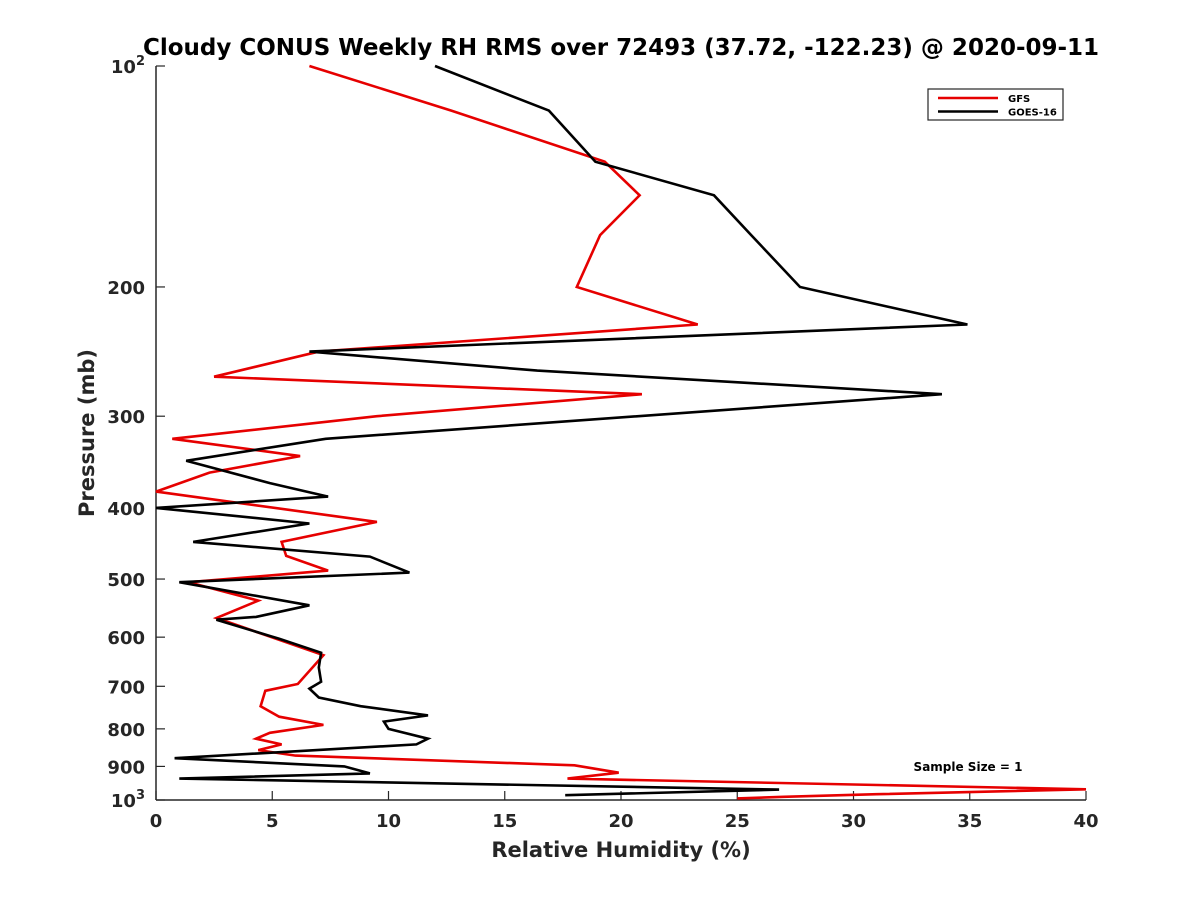  Describe the element at coordinates (126, 638) in the screenshot. I see `y-tick-label: 600` at that location.